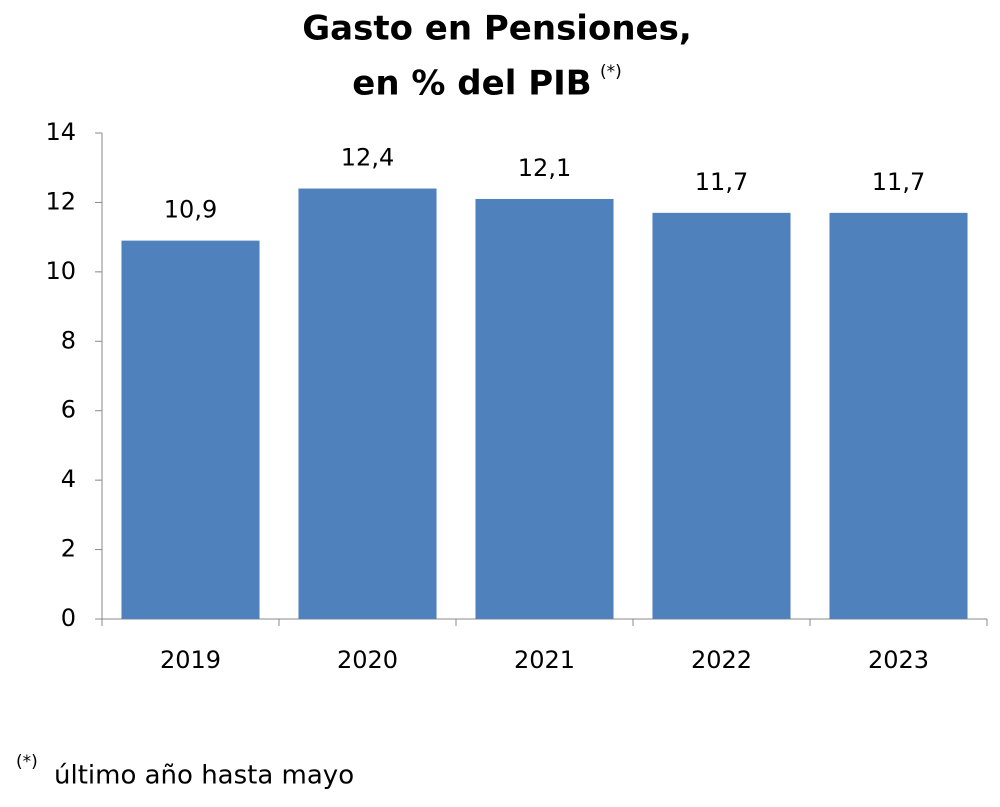  Describe the element at coordinates (68, 549) in the screenshot. I see `y-tick-label: 2` at that location.